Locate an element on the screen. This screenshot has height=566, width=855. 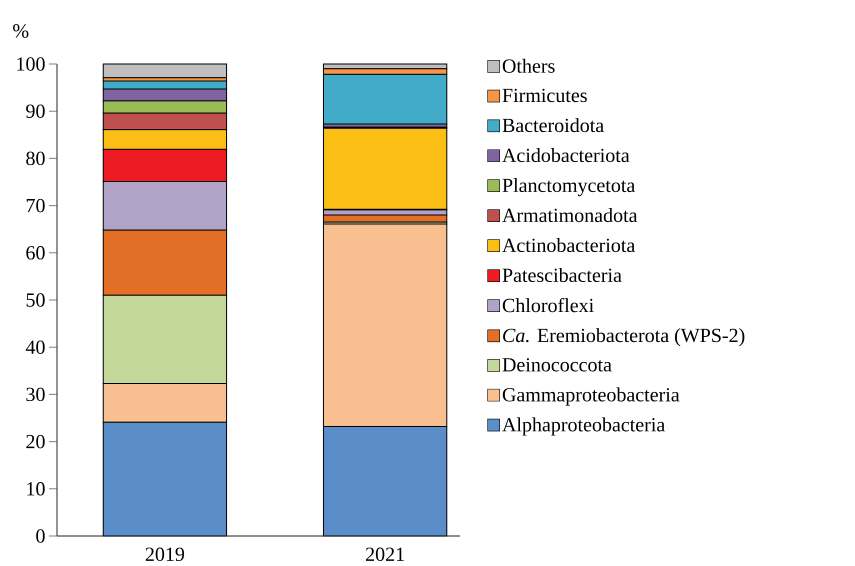
y-tick-label: 20 is located at coordinates (35, 441).